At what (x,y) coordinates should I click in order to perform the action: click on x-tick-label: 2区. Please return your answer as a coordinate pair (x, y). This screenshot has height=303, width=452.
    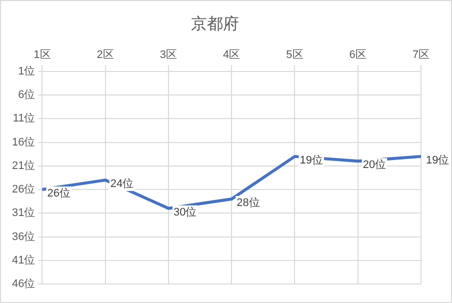
    Looking at the image, I should click on (105, 54).